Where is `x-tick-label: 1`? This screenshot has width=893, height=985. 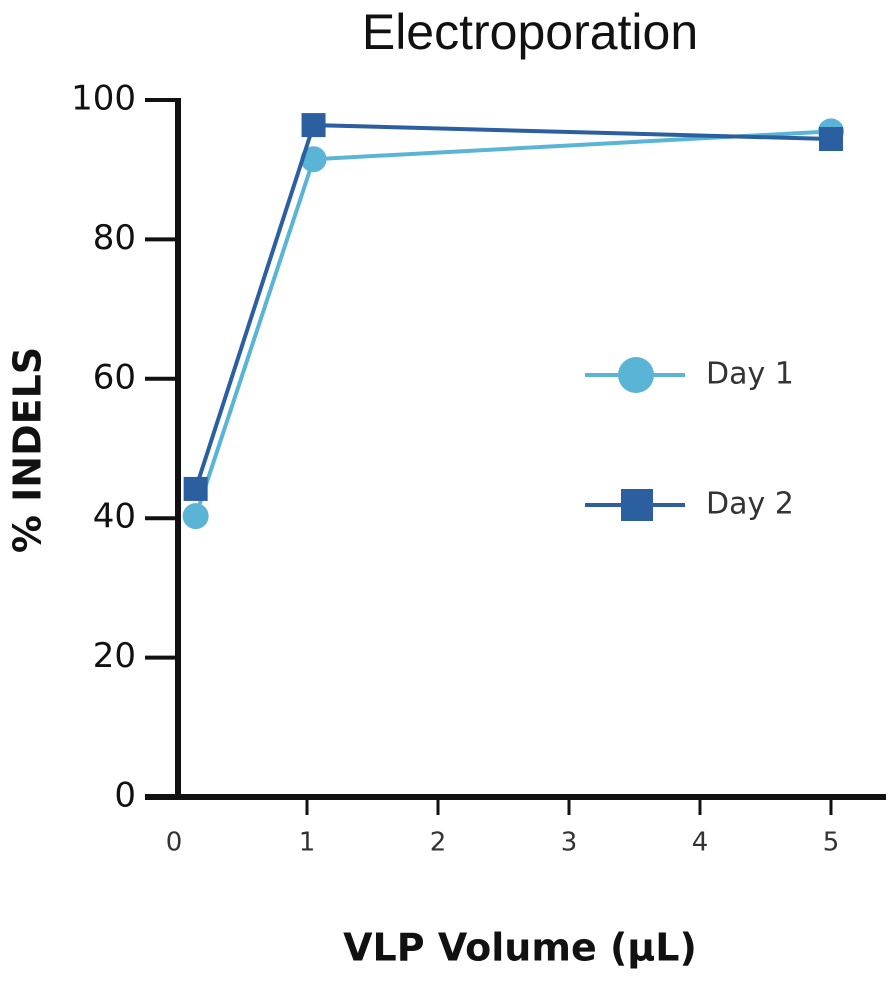 x-tick-label: 1 is located at coordinates (307, 843).